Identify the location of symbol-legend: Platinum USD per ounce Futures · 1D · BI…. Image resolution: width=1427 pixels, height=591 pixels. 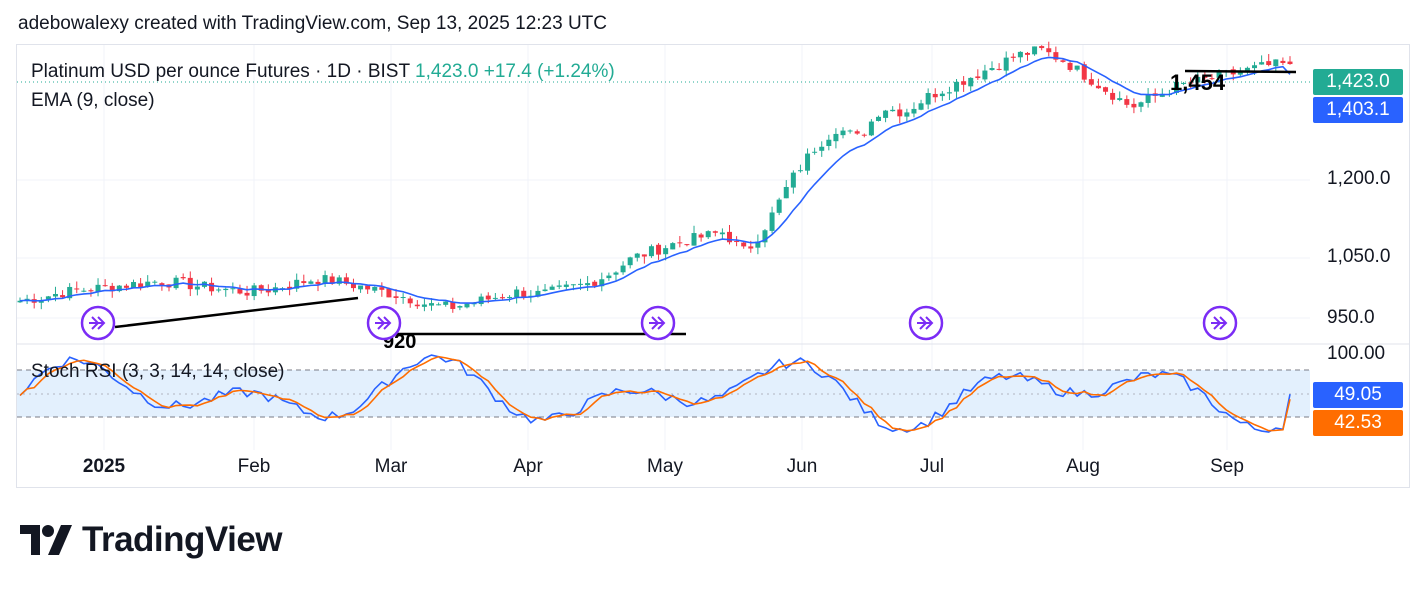
(323, 72).